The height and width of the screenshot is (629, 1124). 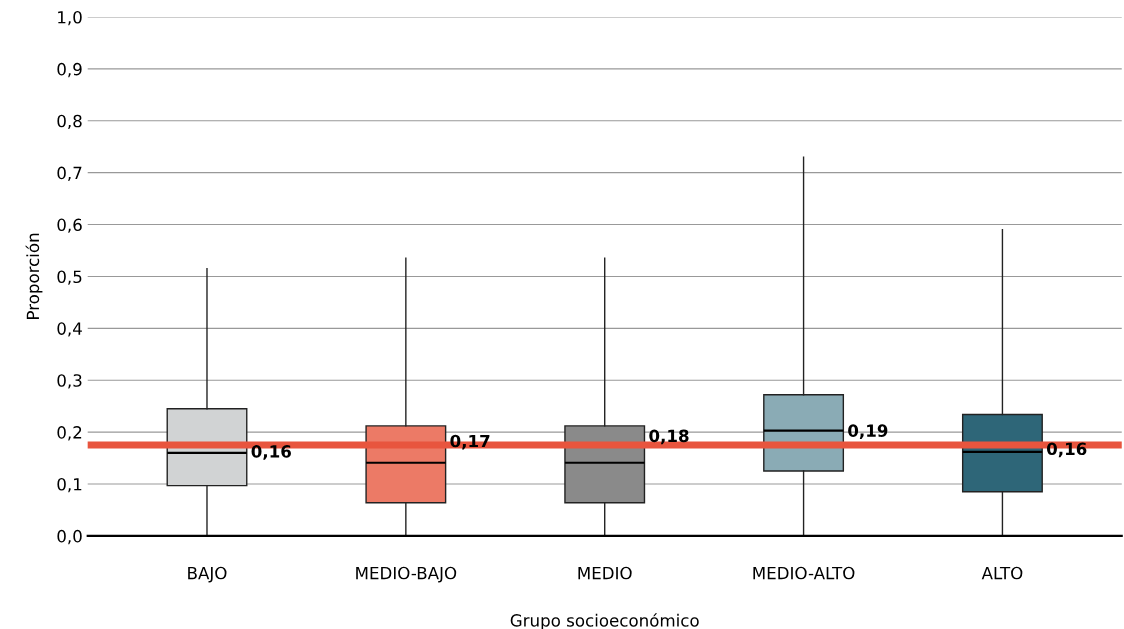 What do you see at coordinates (604, 621) in the screenshot?
I see `x-axis-title: Grupo socioeconómico` at bounding box center [604, 621].